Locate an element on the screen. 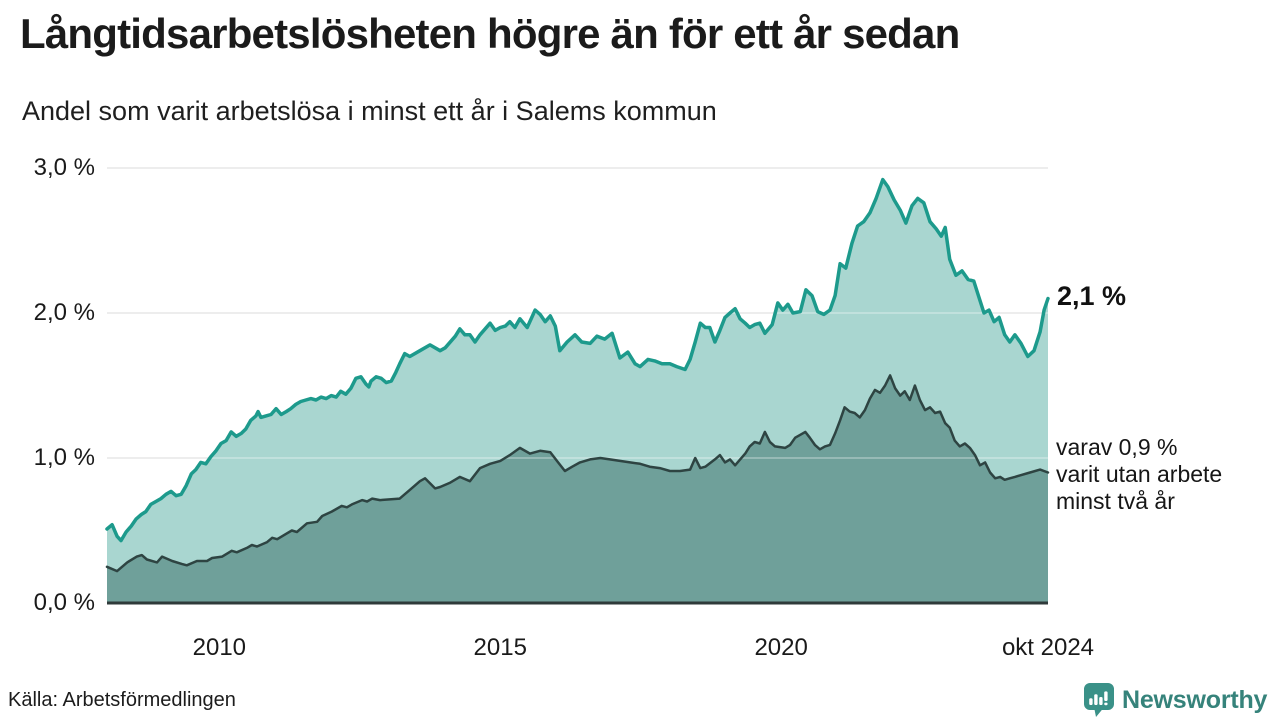 The width and height of the screenshot is (1280, 720). x-tick-label: 2010 is located at coordinates (219, 647).